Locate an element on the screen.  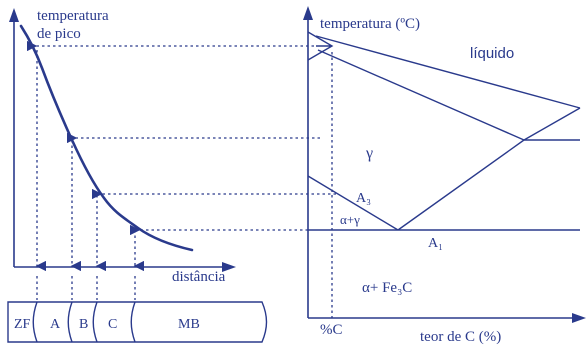
zone-label-zf: ZF is located at coordinates (22, 324).